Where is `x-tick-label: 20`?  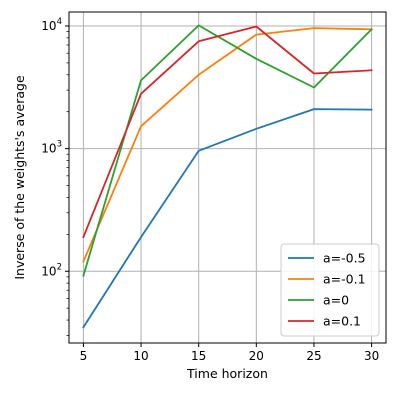 x-tick-label: 20 is located at coordinates (256, 356).